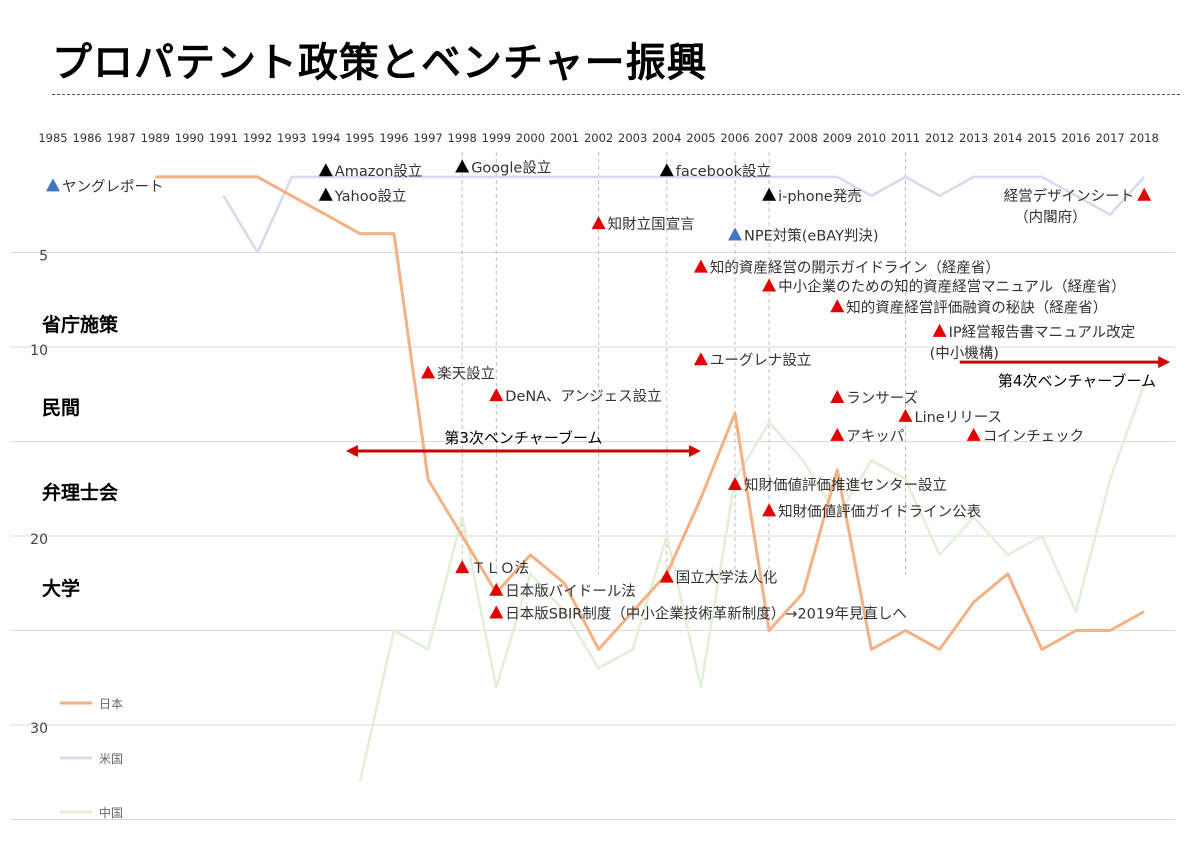  What do you see at coordinates (1050, 217) in the screenshot?
I see `event-label-line2: （内閣府）` at bounding box center [1050, 217].